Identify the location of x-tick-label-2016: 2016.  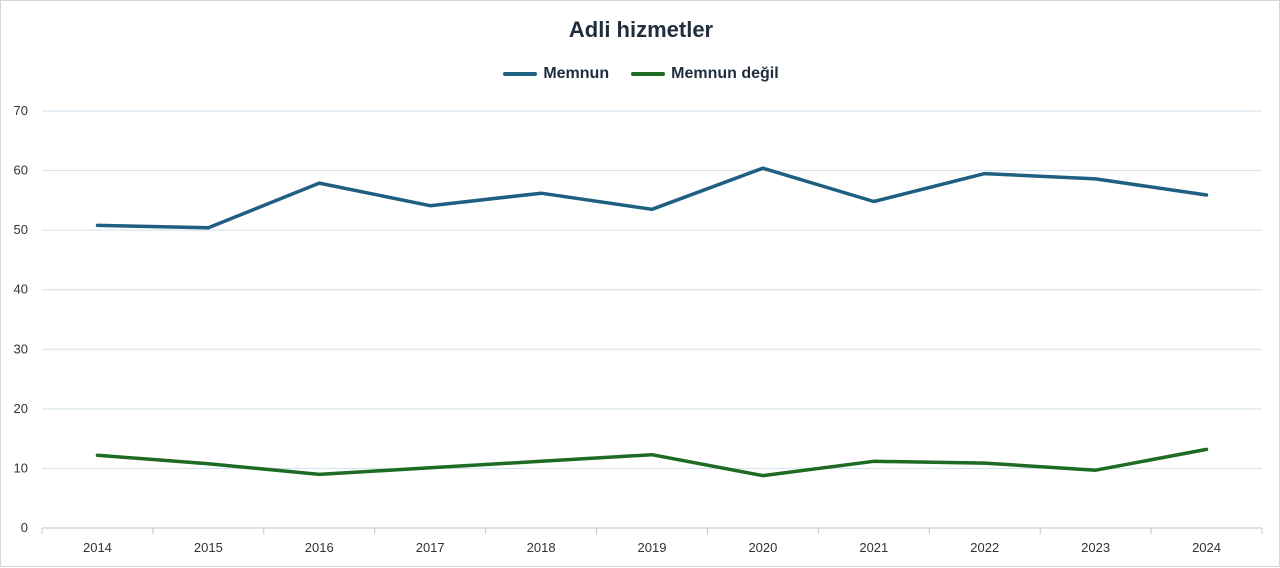
(319, 547).